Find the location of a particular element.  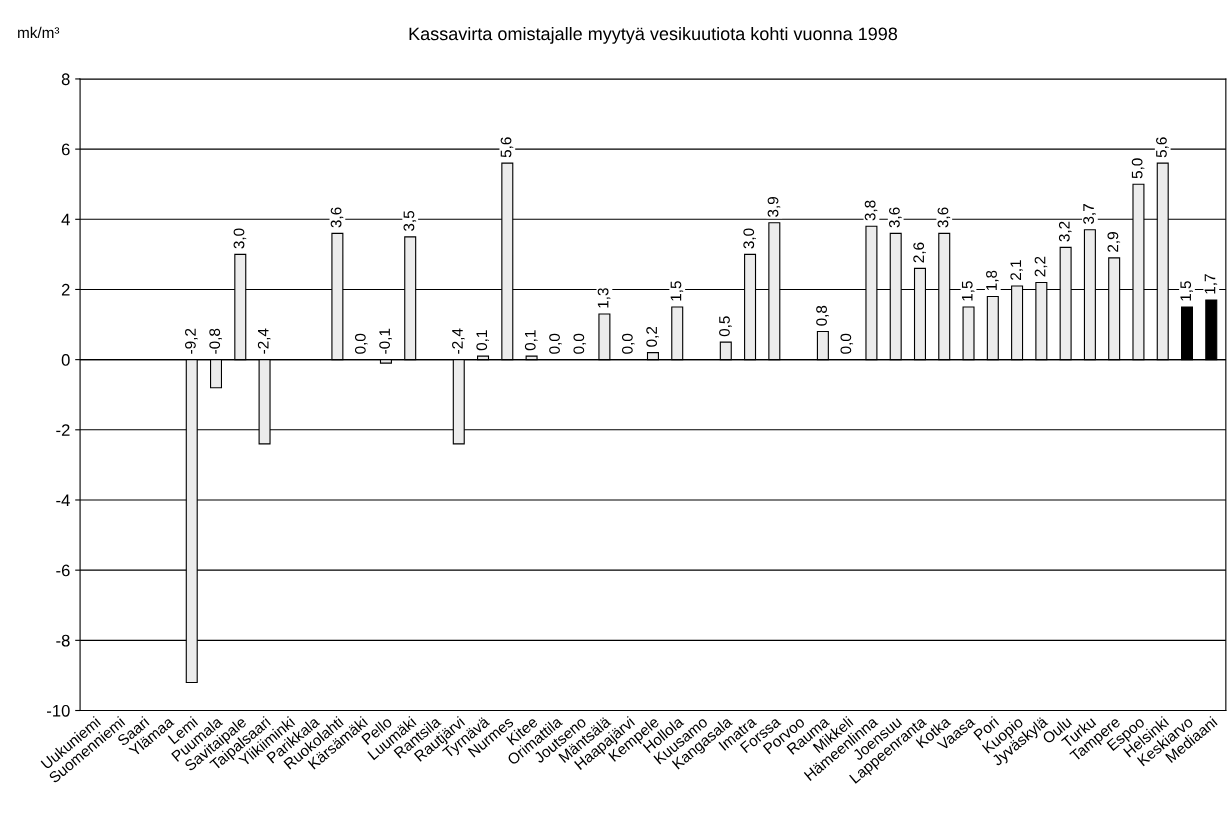

y-tick-label: -2 is located at coordinates (63, 430).